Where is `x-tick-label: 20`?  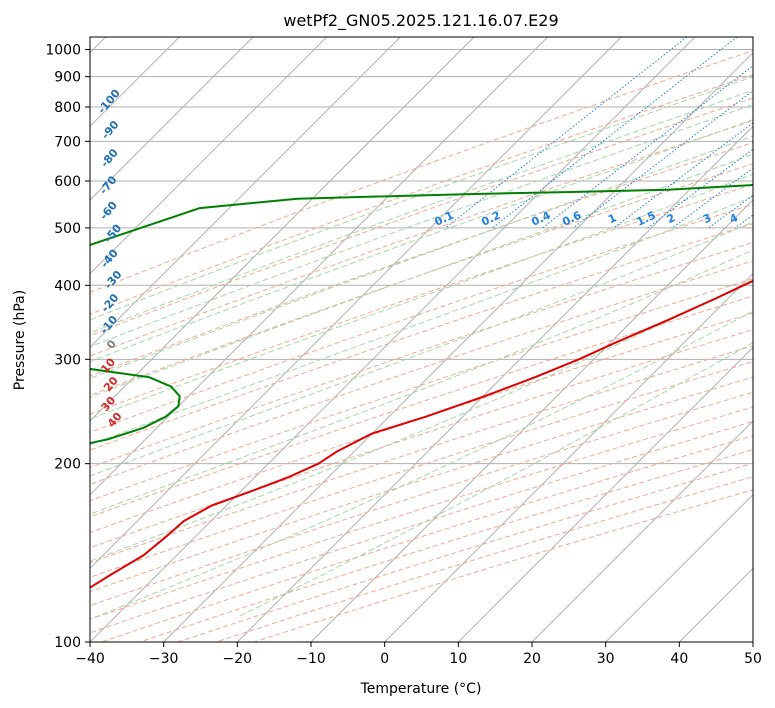
x-tick-label: 20 is located at coordinates (532, 659).